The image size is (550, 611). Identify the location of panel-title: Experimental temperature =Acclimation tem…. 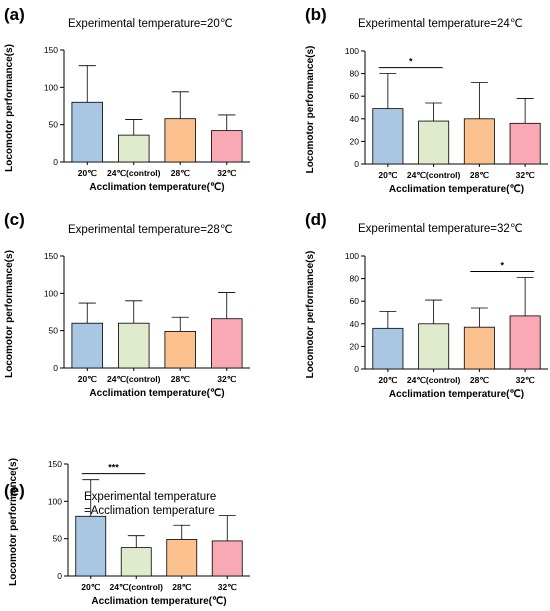
(150, 504).